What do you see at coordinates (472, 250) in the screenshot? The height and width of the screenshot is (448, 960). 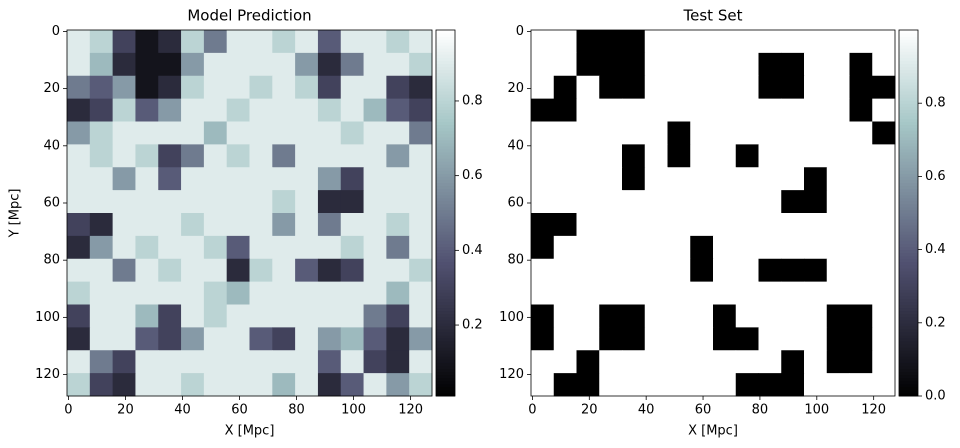 I see `colorbar-tick-label: 0.4` at bounding box center [472, 250].